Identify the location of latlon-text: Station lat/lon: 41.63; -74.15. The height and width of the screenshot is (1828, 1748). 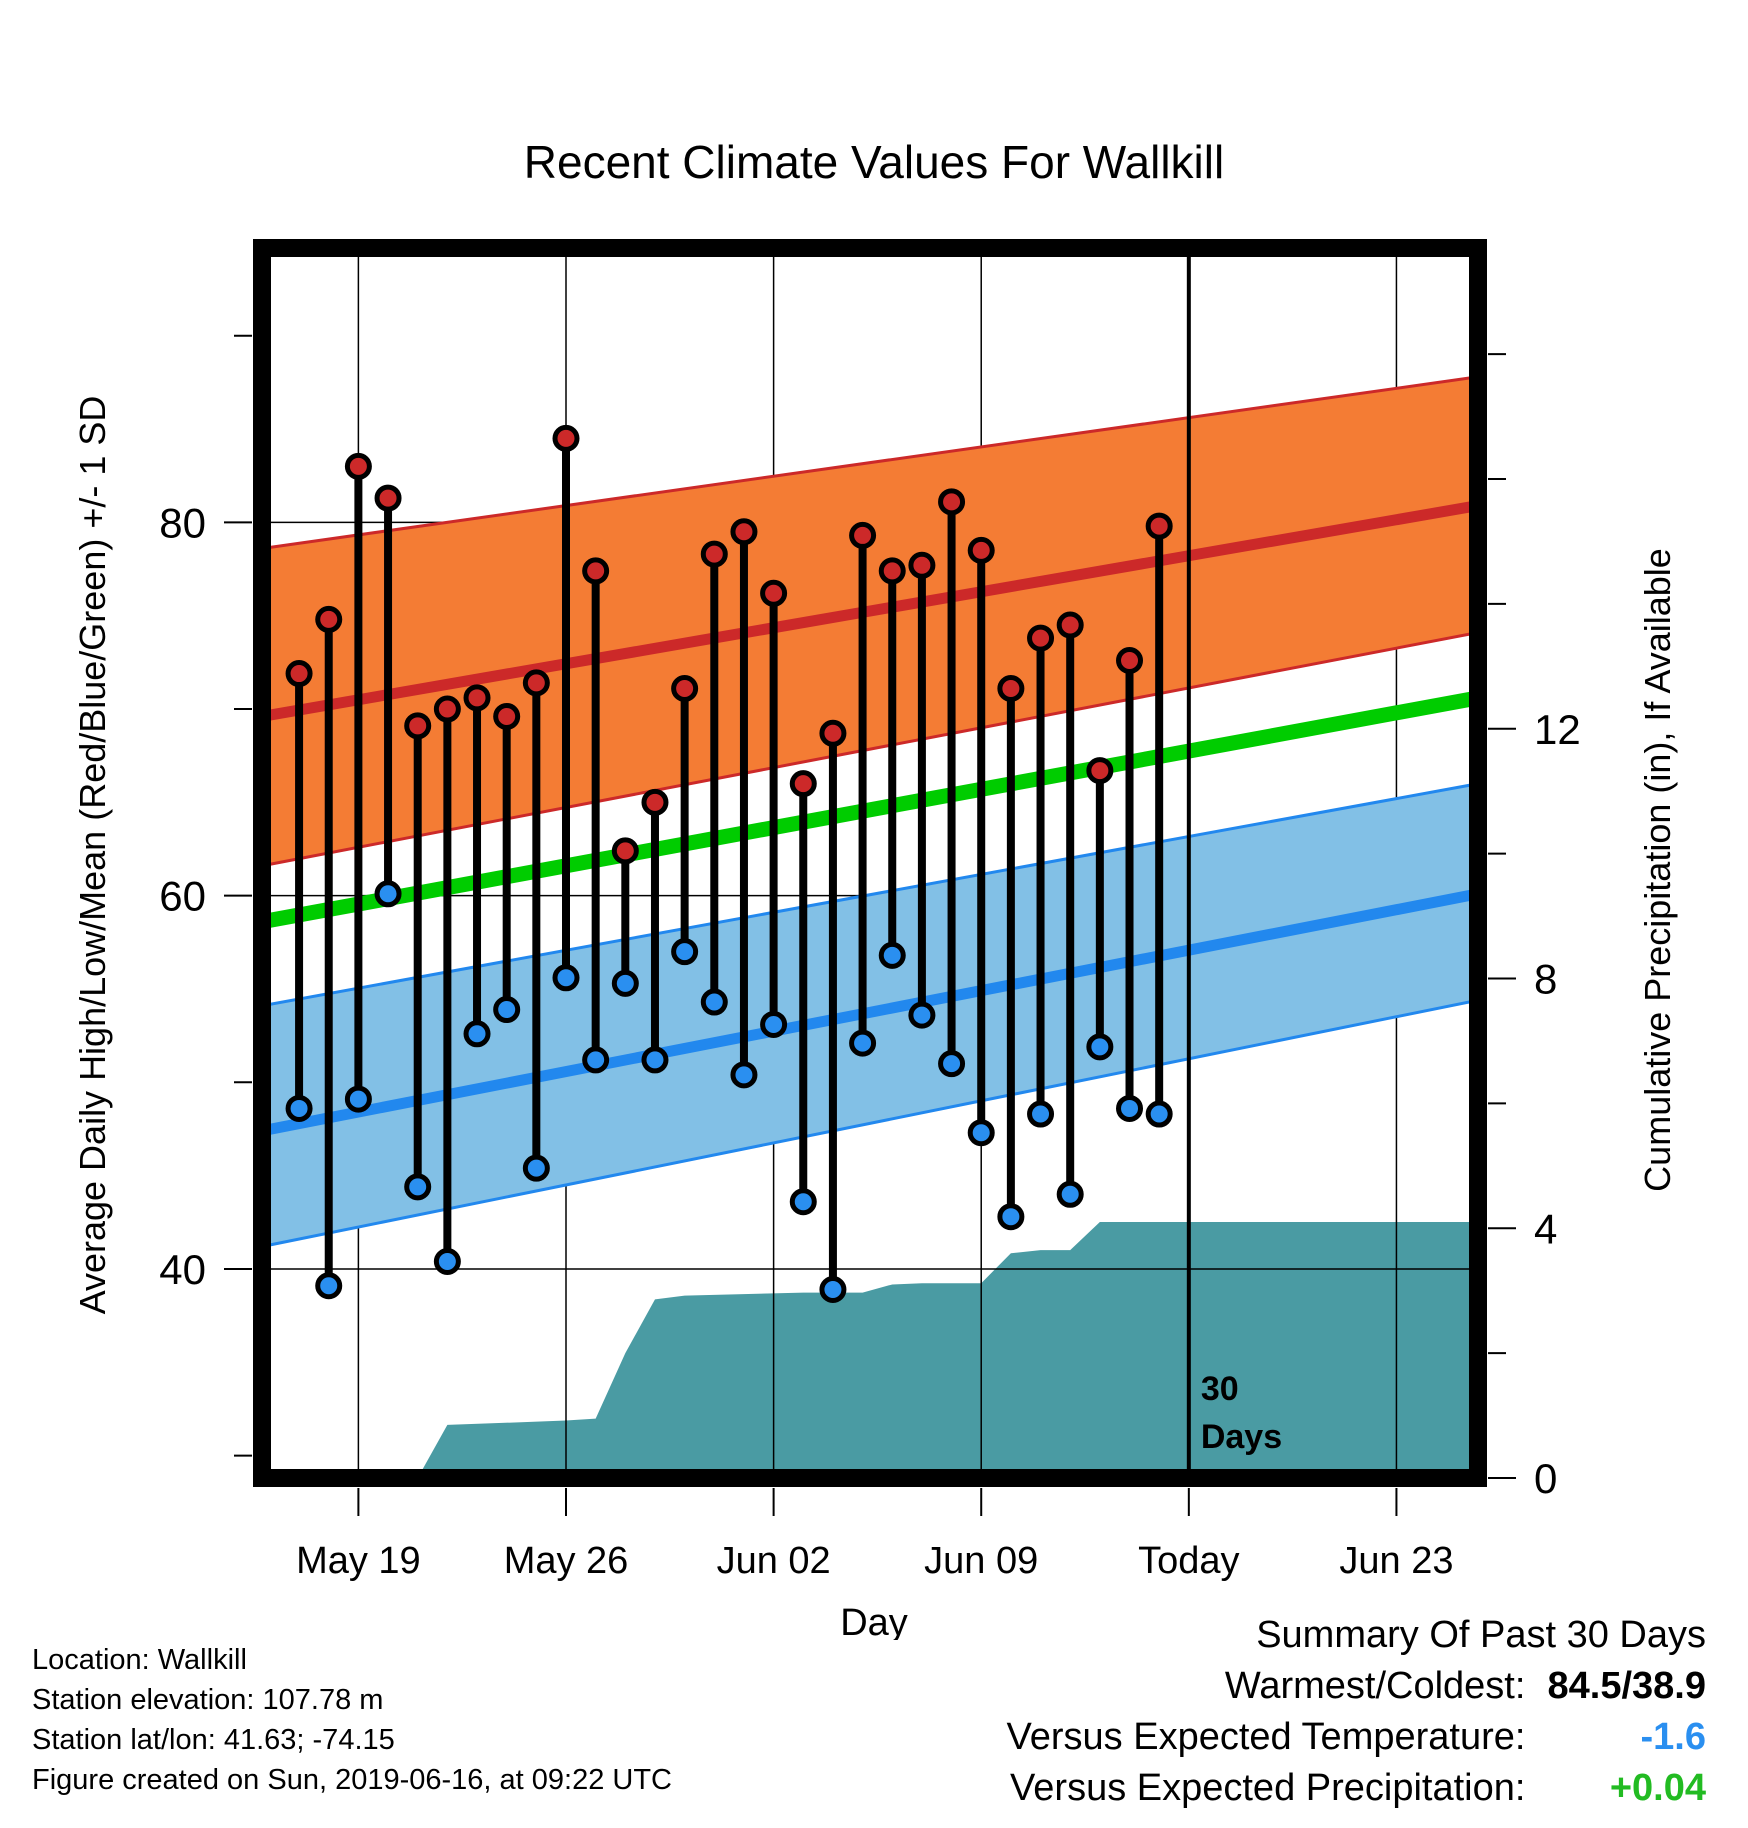
(213, 1740).